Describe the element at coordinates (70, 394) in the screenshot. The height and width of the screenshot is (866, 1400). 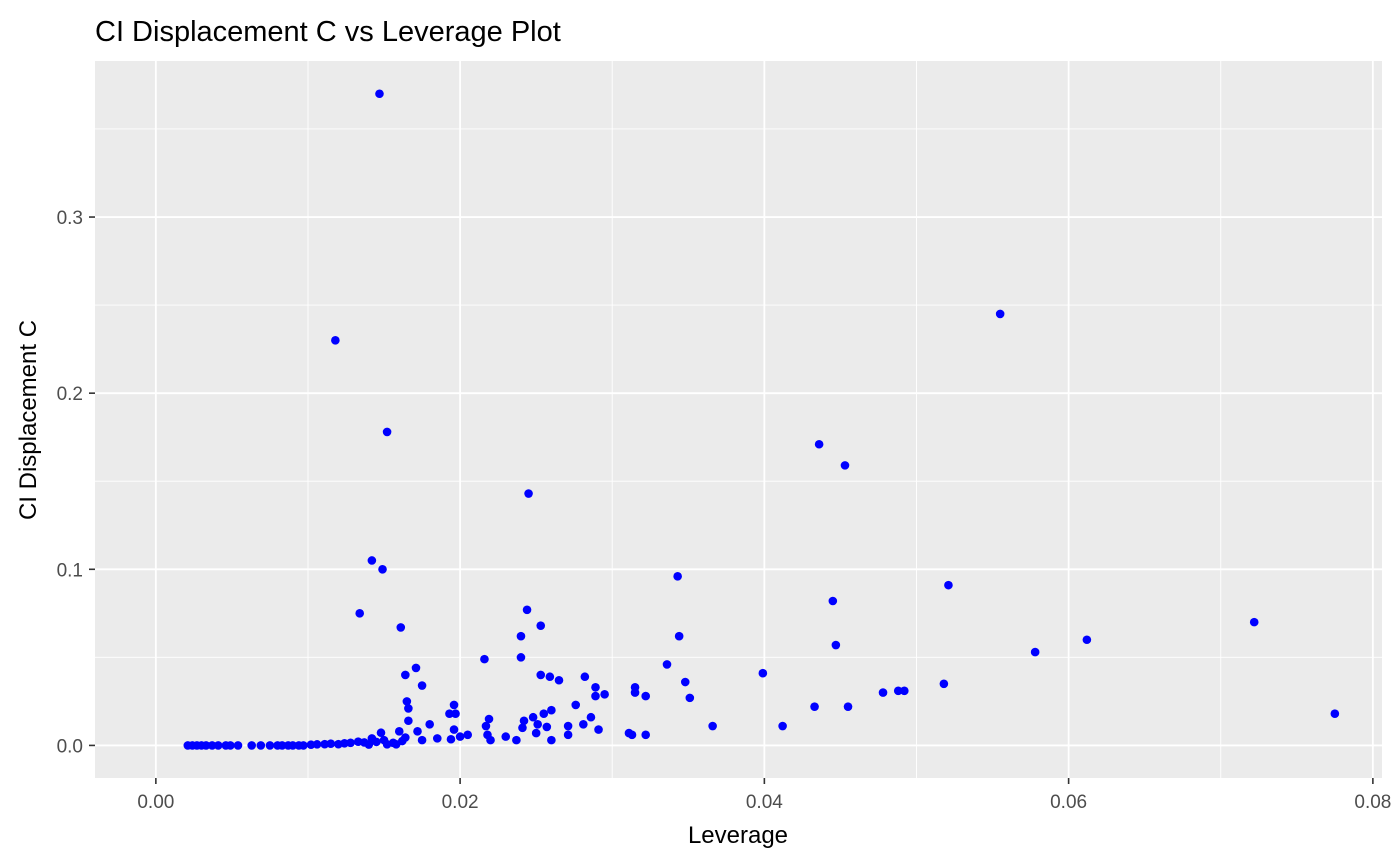
I see `y-tick-label: 0.2` at that location.